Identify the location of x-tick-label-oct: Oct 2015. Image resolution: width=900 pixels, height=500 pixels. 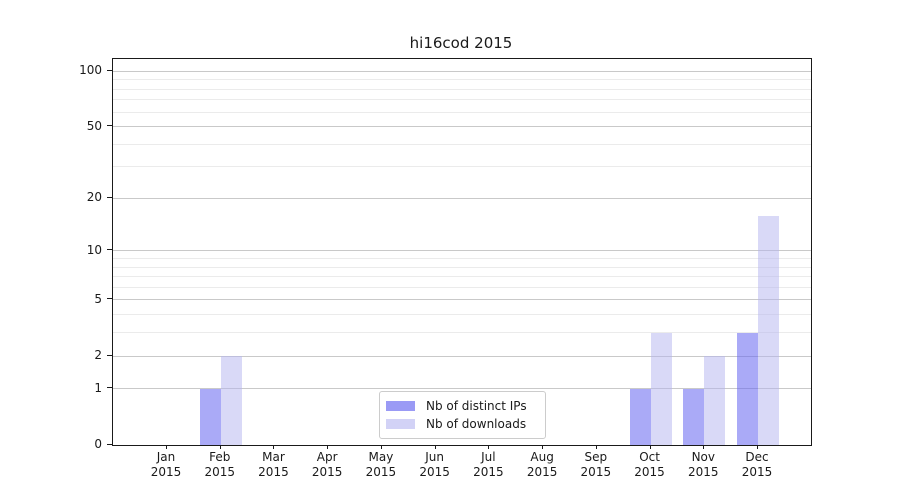
(649, 464).